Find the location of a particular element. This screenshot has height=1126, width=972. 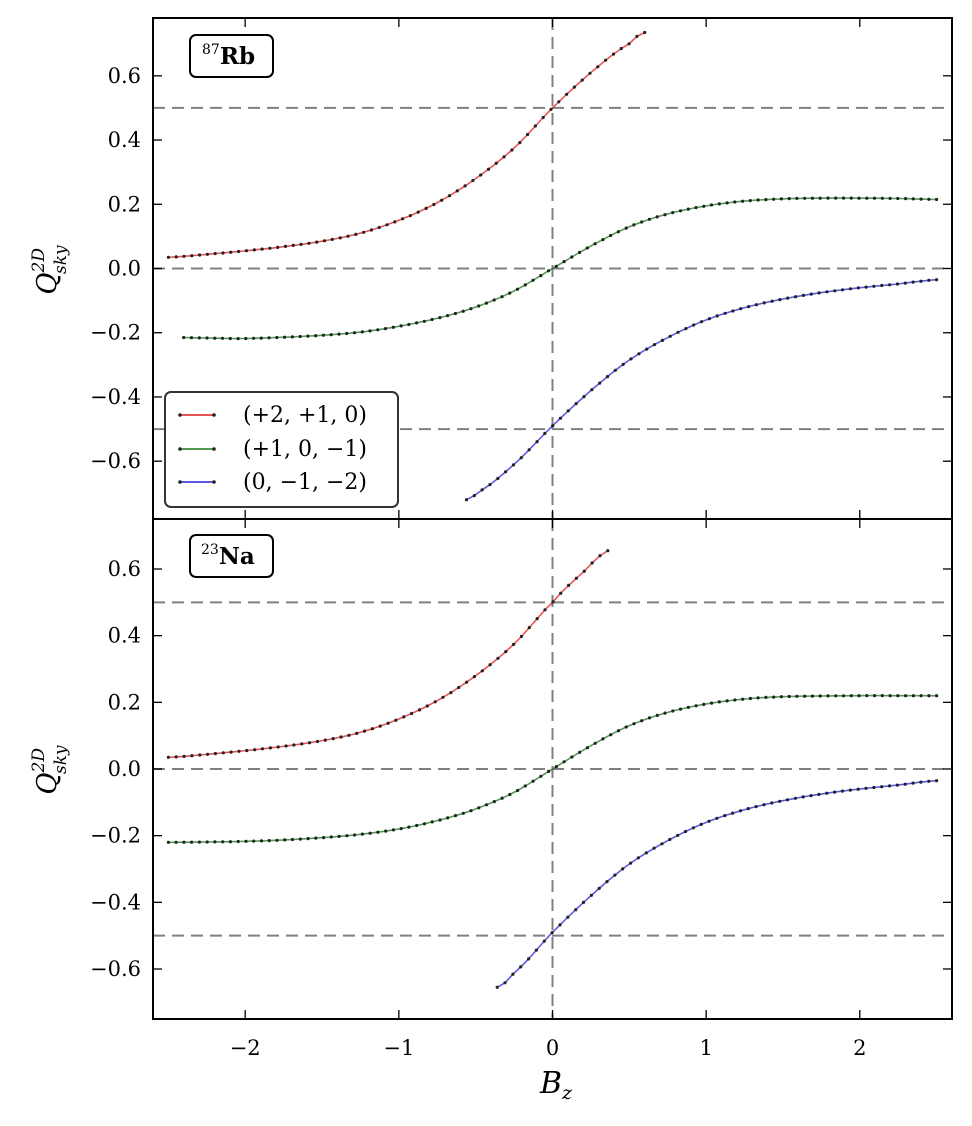

isotope-mass-rb: 87 is located at coordinates (211, 50).